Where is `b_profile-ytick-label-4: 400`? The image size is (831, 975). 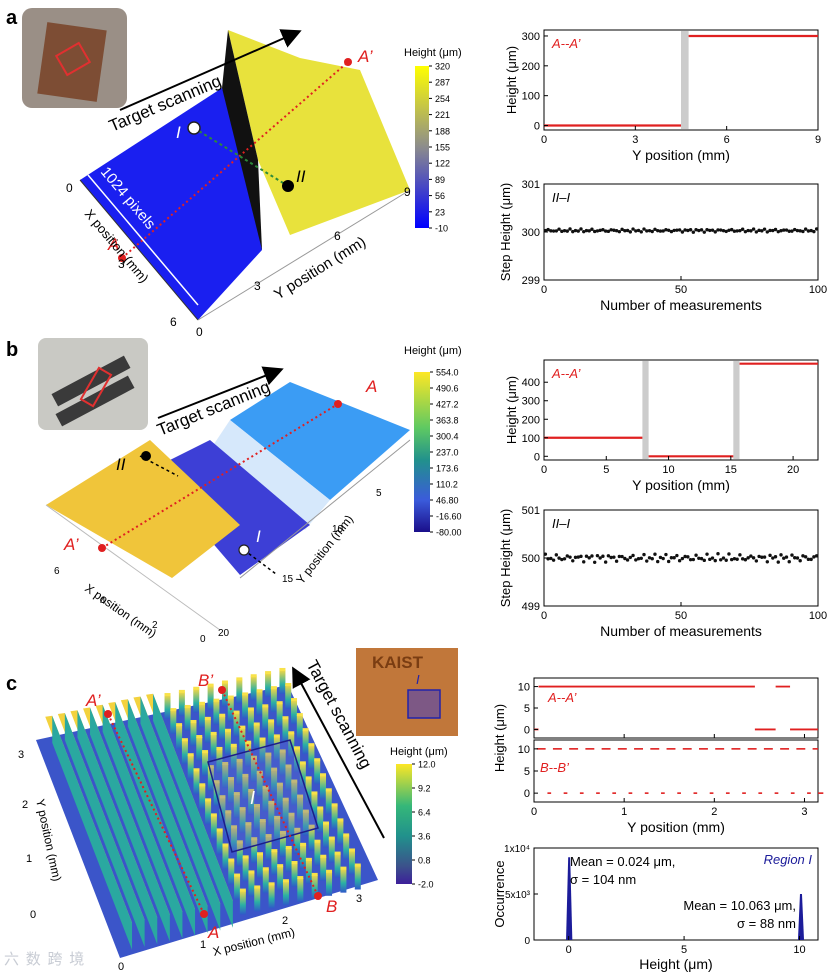
b_profile-ytick-label-4: 400 is located at coordinates (531, 383).